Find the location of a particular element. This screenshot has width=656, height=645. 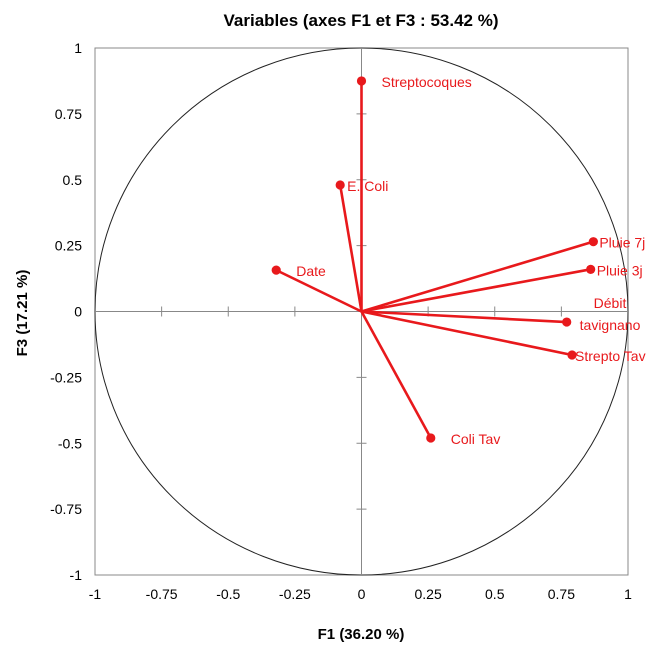

x-axis-title: F1 (36.20 %) is located at coordinates (361, 634).